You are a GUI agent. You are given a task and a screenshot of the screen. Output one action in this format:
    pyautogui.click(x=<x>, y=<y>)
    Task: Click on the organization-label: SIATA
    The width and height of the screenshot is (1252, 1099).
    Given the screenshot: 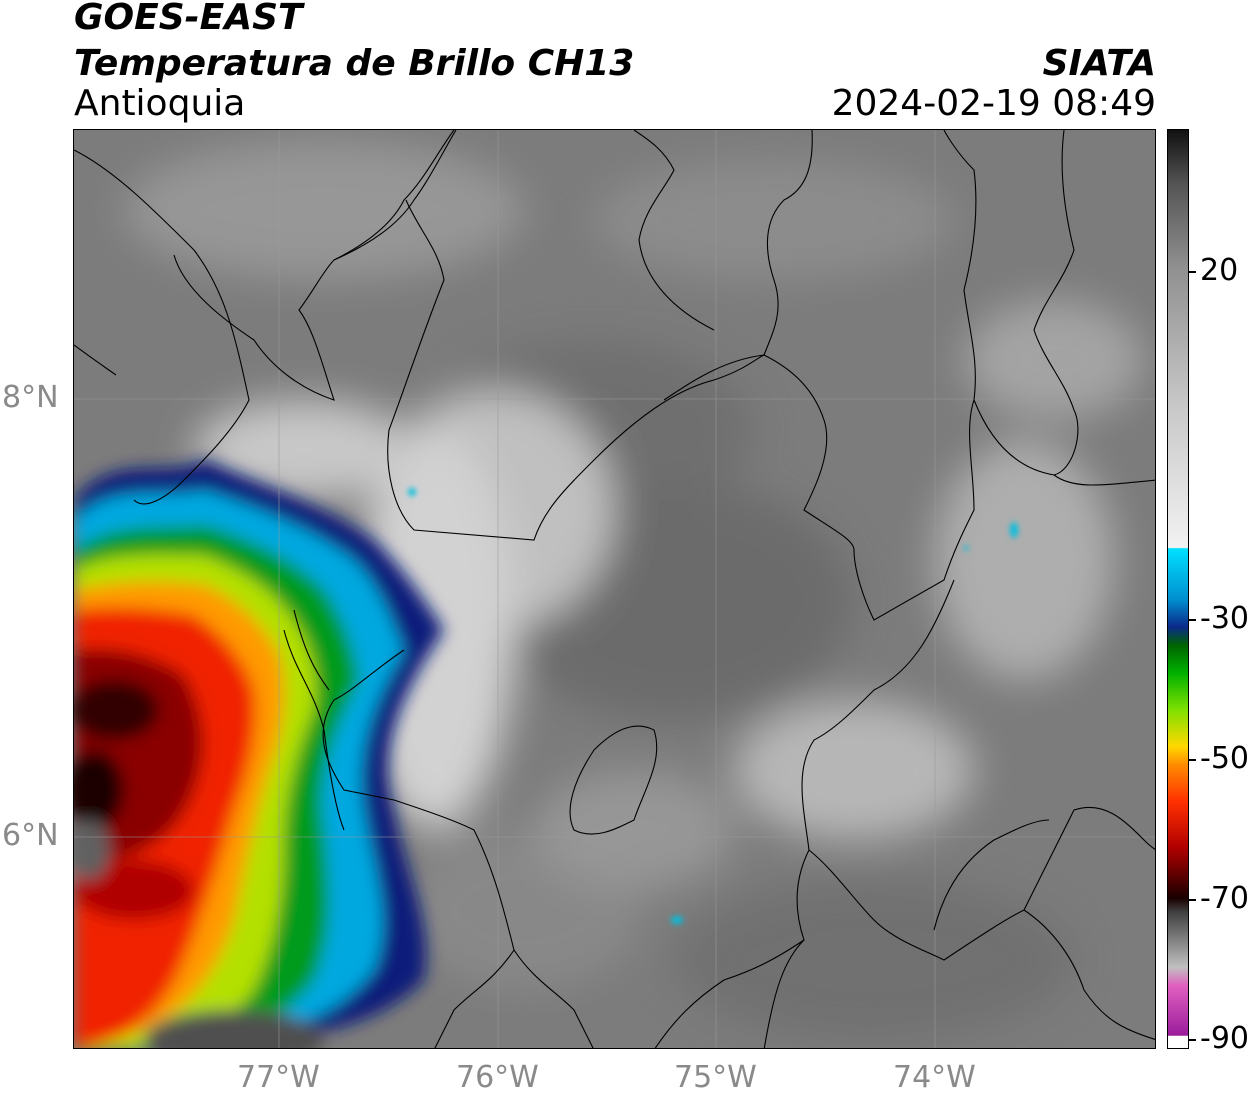 What is the action you would take?
    pyautogui.click(x=1099, y=63)
    